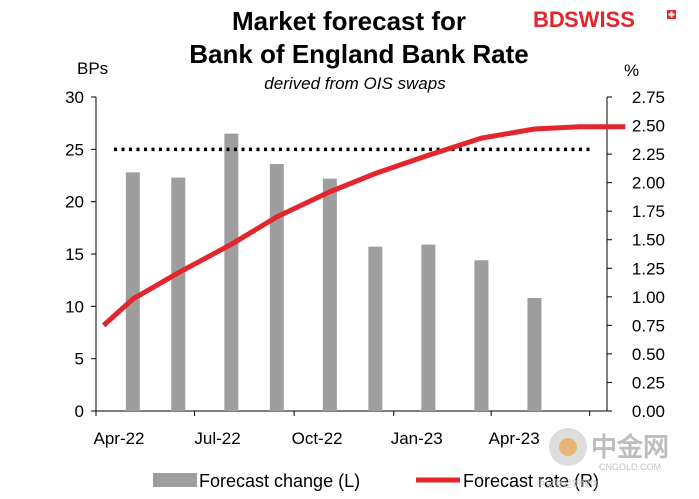 The width and height of the screenshot is (699, 499). I want to click on x-axis-tick-label: Apr-23, so click(514, 438).